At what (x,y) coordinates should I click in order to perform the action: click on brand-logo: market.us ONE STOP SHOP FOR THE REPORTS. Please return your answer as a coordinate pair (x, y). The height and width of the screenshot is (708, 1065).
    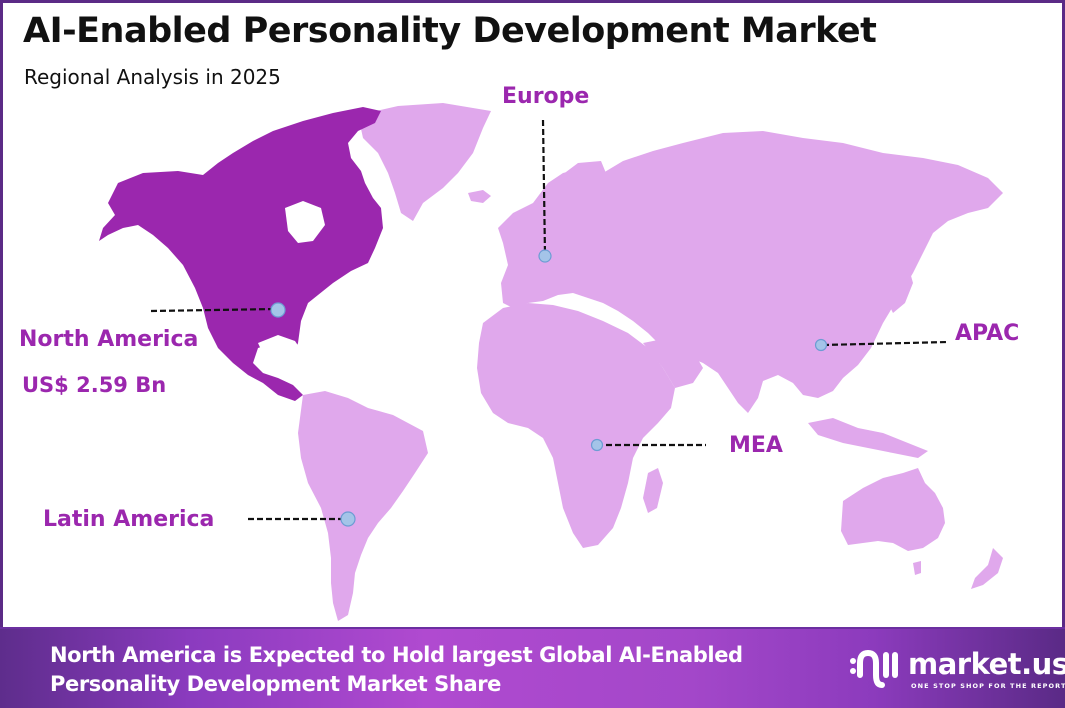
    Looking at the image, I should click on (956, 670).